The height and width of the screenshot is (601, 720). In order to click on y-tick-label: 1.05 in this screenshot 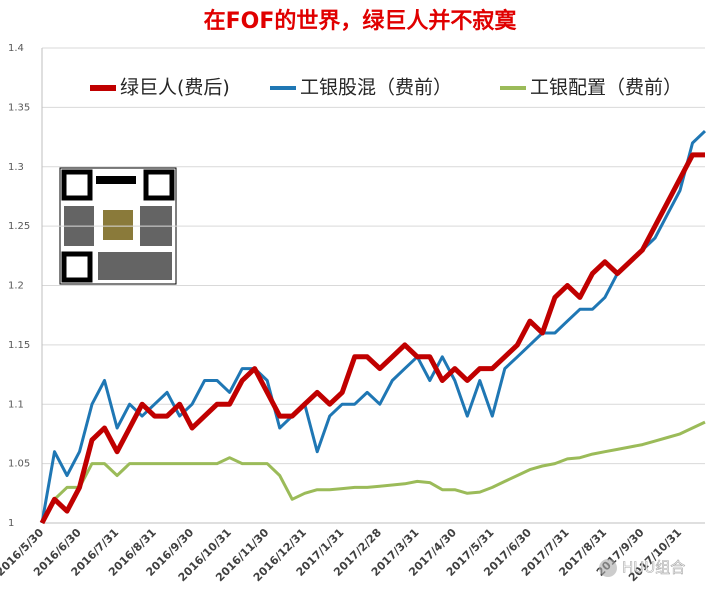, I will do `click(19, 464)`.